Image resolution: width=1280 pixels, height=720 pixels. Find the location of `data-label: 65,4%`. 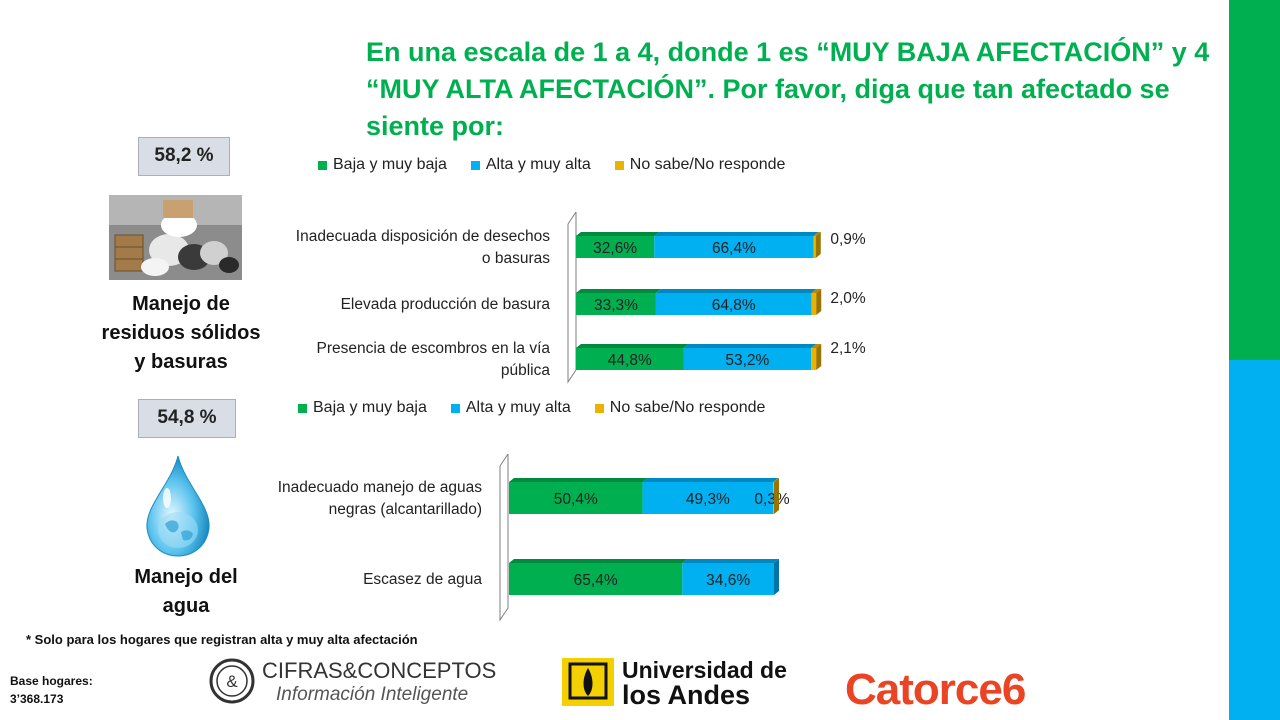

data-label: 65,4% is located at coordinates (596, 580).